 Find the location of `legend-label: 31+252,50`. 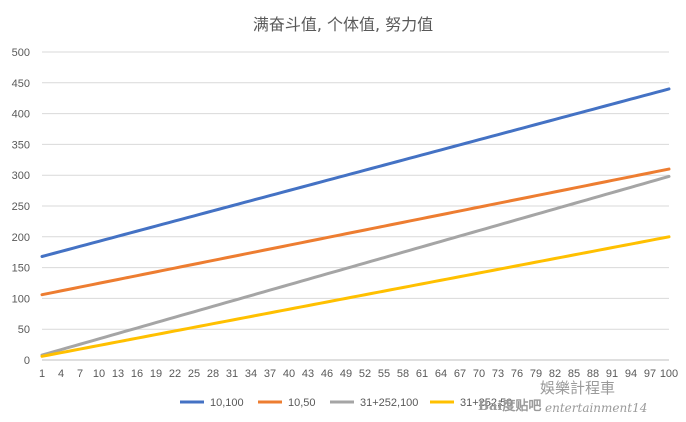

legend-label: 31+252,50 is located at coordinates (486, 403).